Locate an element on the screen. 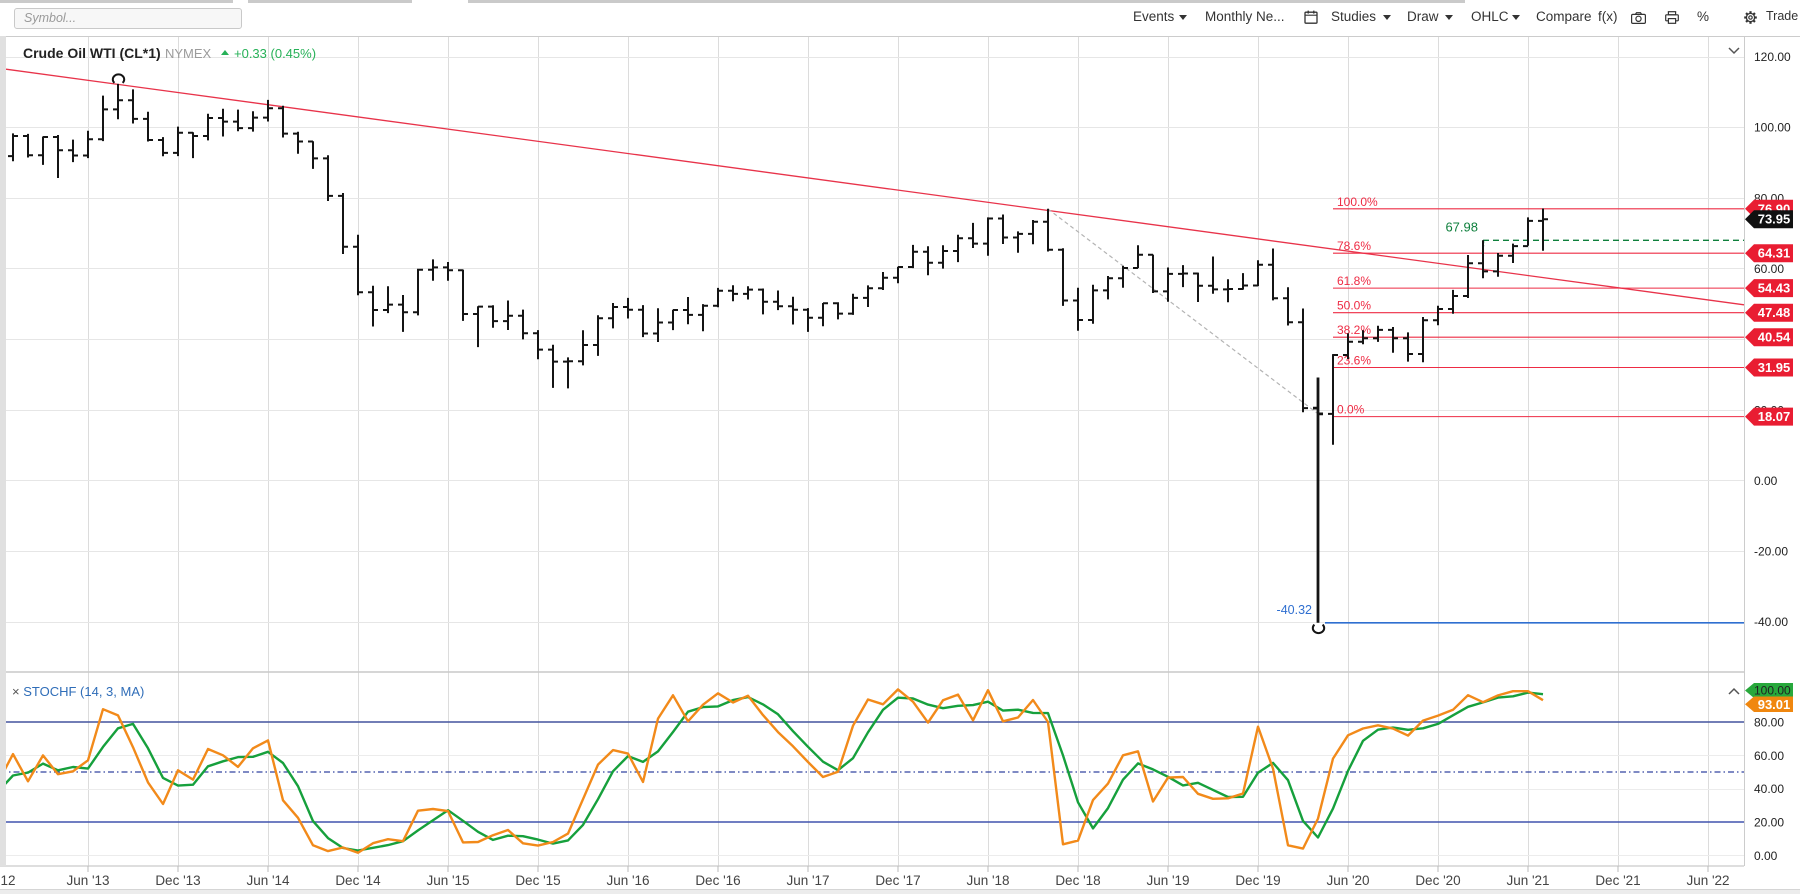 This screenshot has width=1800, height=894. svg-text: Jun '15 is located at coordinates (447, 880).